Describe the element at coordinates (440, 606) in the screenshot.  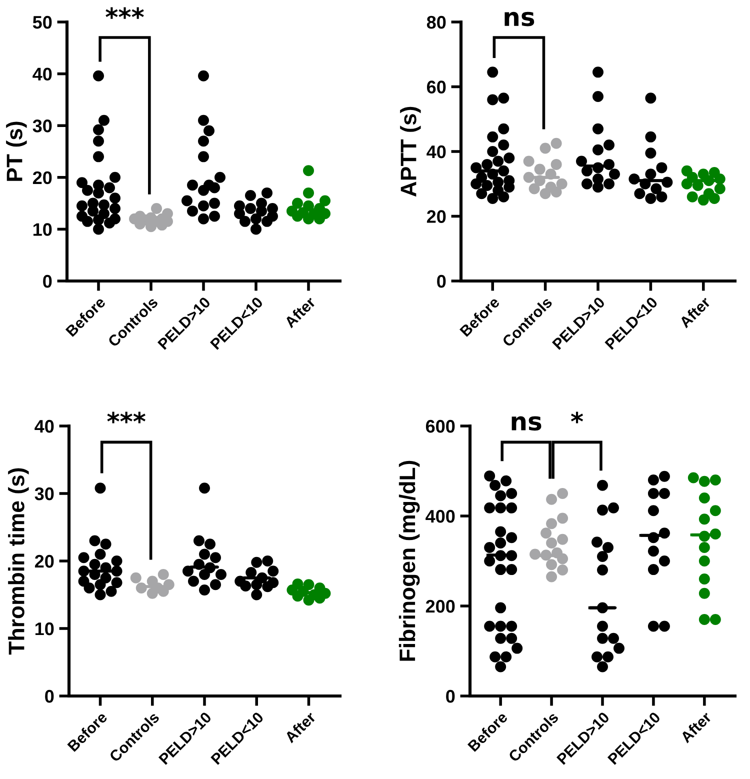
I see `y-tick-label: 200` at that location.